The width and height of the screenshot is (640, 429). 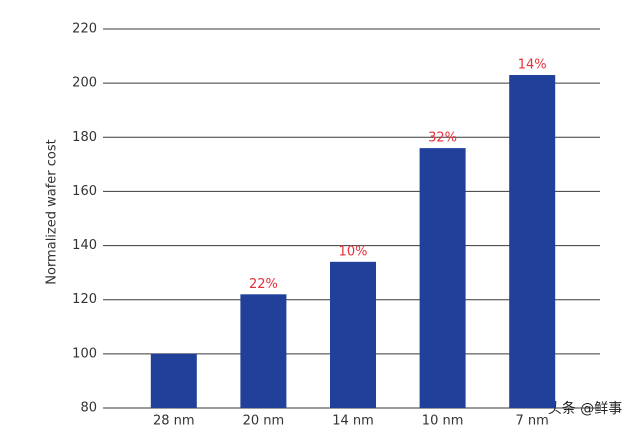 What do you see at coordinates (84, 29) in the screenshot?
I see `y-tick-label: 220` at bounding box center [84, 29].